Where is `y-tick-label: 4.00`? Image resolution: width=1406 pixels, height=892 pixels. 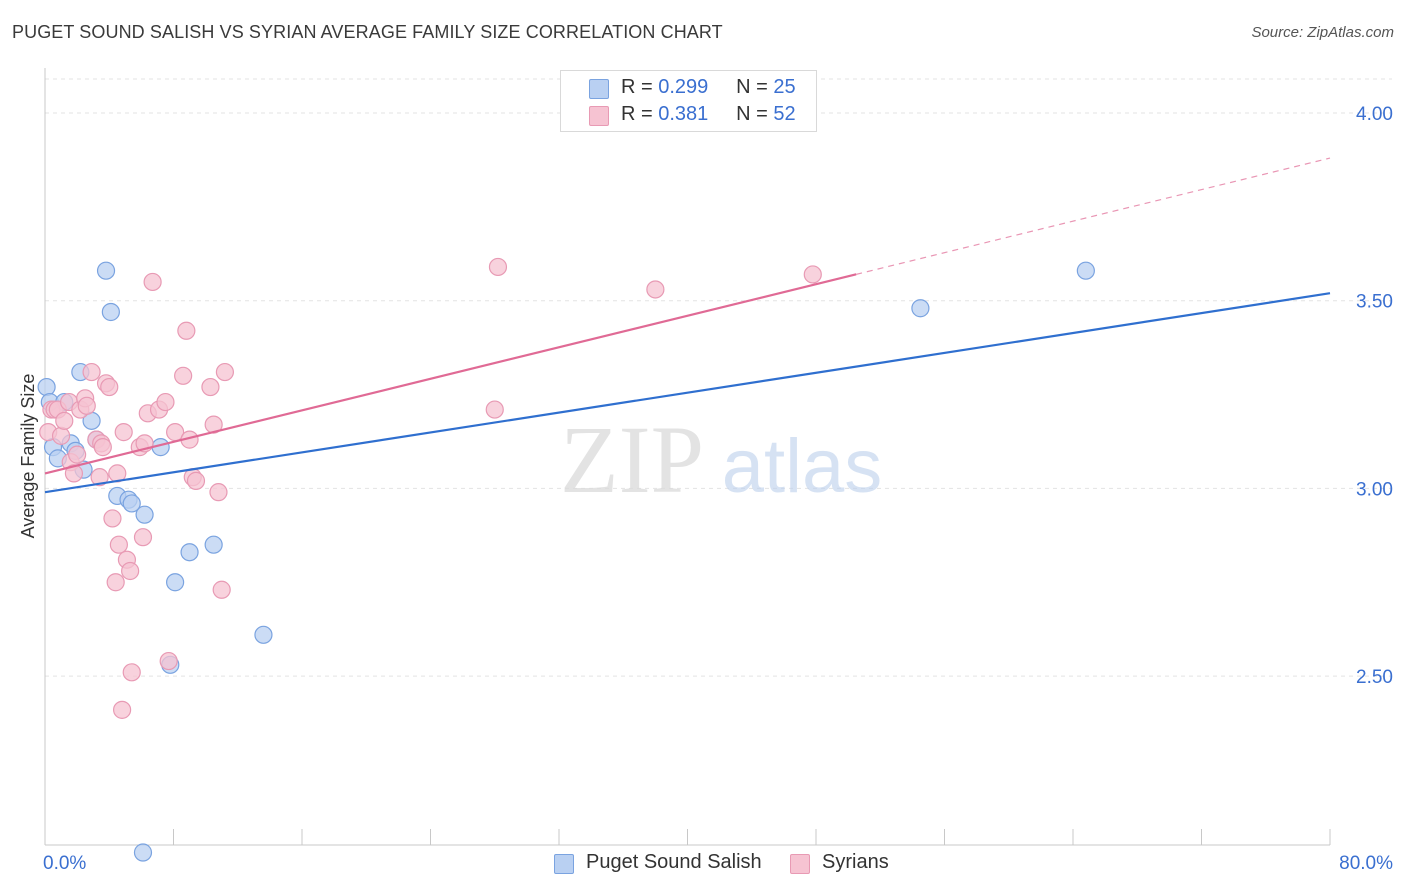 y-tick-label: 4.00 is located at coordinates (1374, 114).